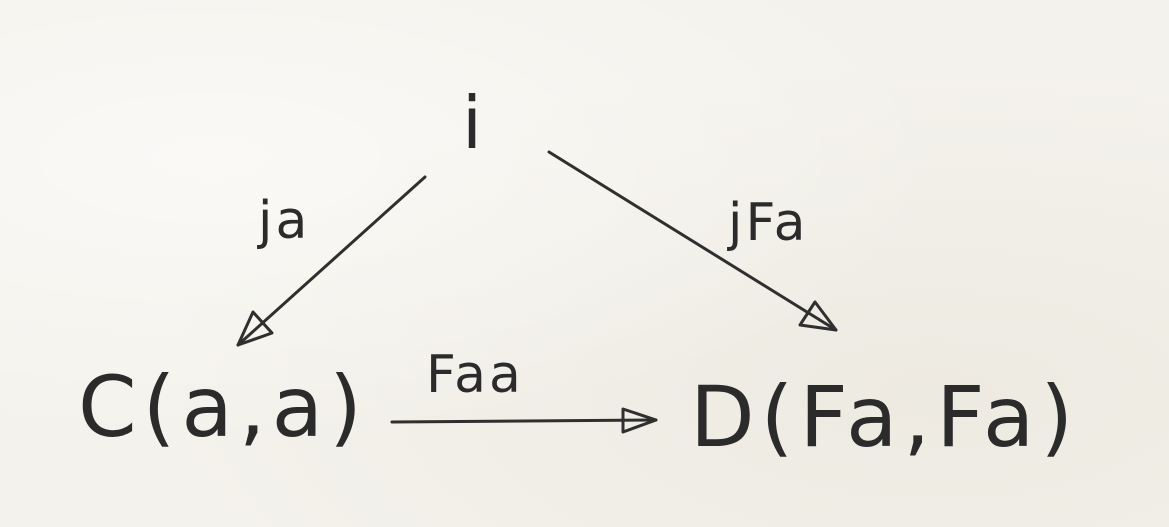 This screenshot has height=527, width=1169. What do you see at coordinates (223, 407) in the screenshot?
I see `node-left: C(a,a)` at bounding box center [223, 407].